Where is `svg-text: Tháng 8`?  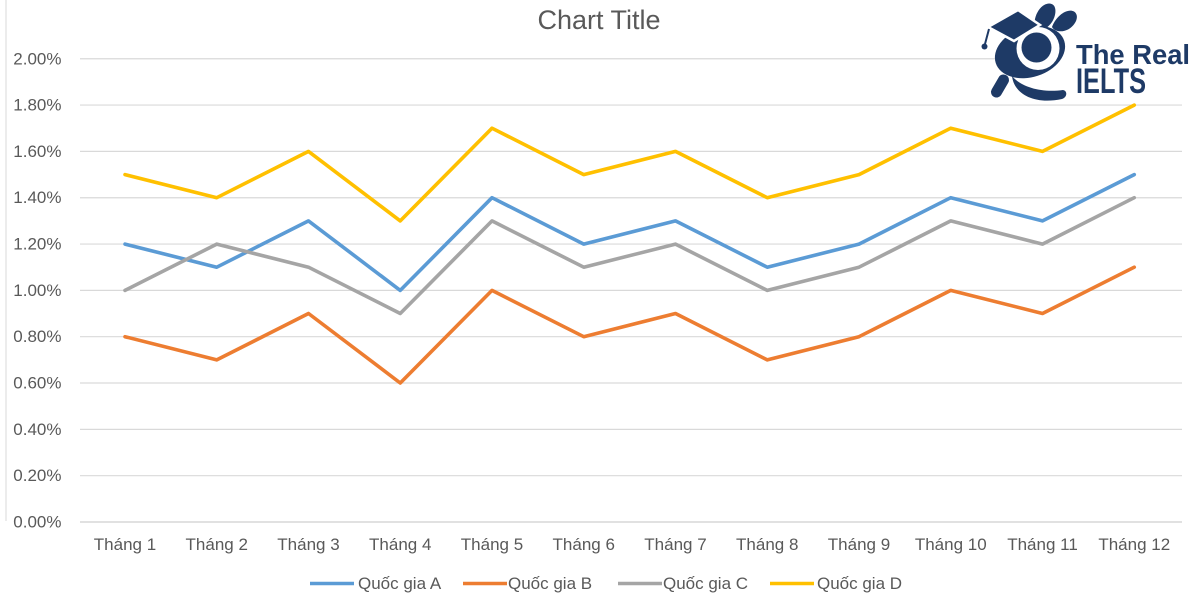
svg-text: Tháng 8 is located at coordinates (767, 544).